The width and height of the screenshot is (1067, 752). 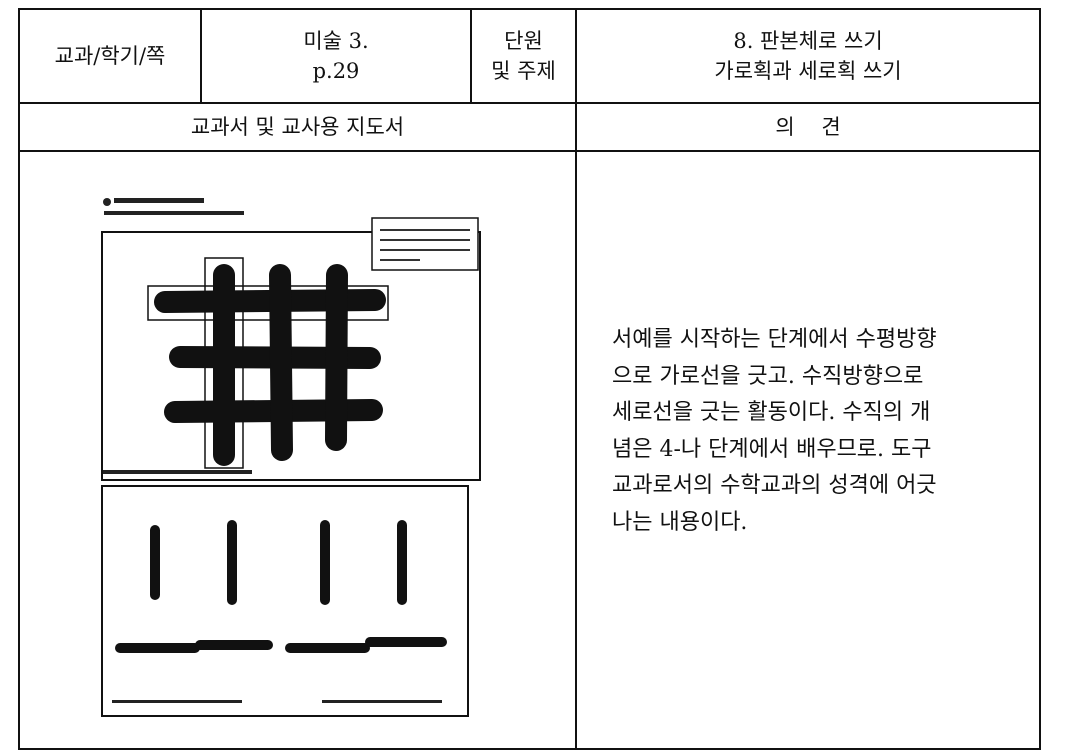 What do you see at coordinates (772, 449) in the screenshot?
I see `opinion-line: 념은 4-나 단계에서 배우므로. 도구` at bounding box center [772, 449].